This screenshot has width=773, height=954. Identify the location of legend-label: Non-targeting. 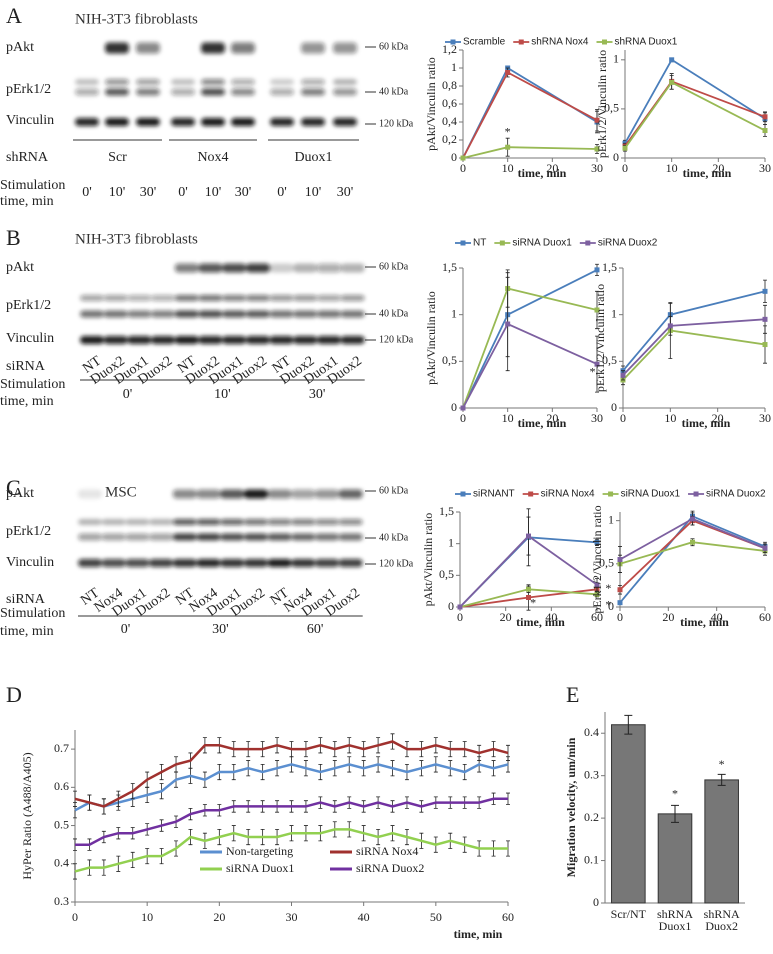
(259, 851).